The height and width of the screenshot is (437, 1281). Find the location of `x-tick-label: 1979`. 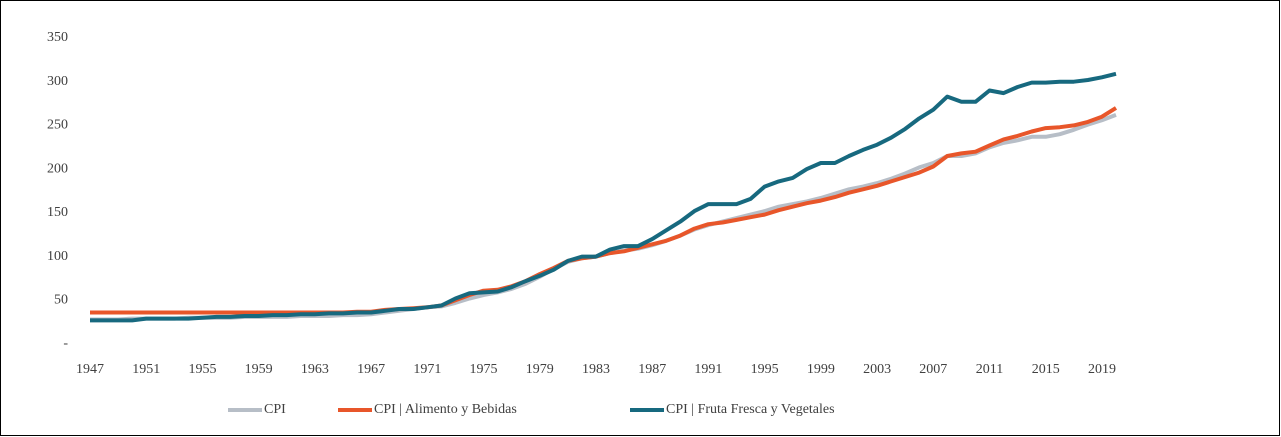

x-tick-label: 1979 is located at coordinates (540, 369).